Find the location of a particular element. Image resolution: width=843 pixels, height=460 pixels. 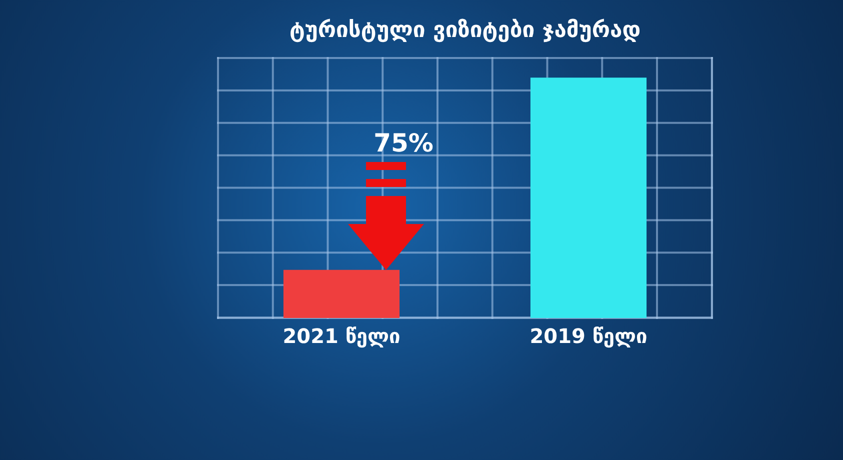

annotation: 75% is located at coordinates (404, 143).